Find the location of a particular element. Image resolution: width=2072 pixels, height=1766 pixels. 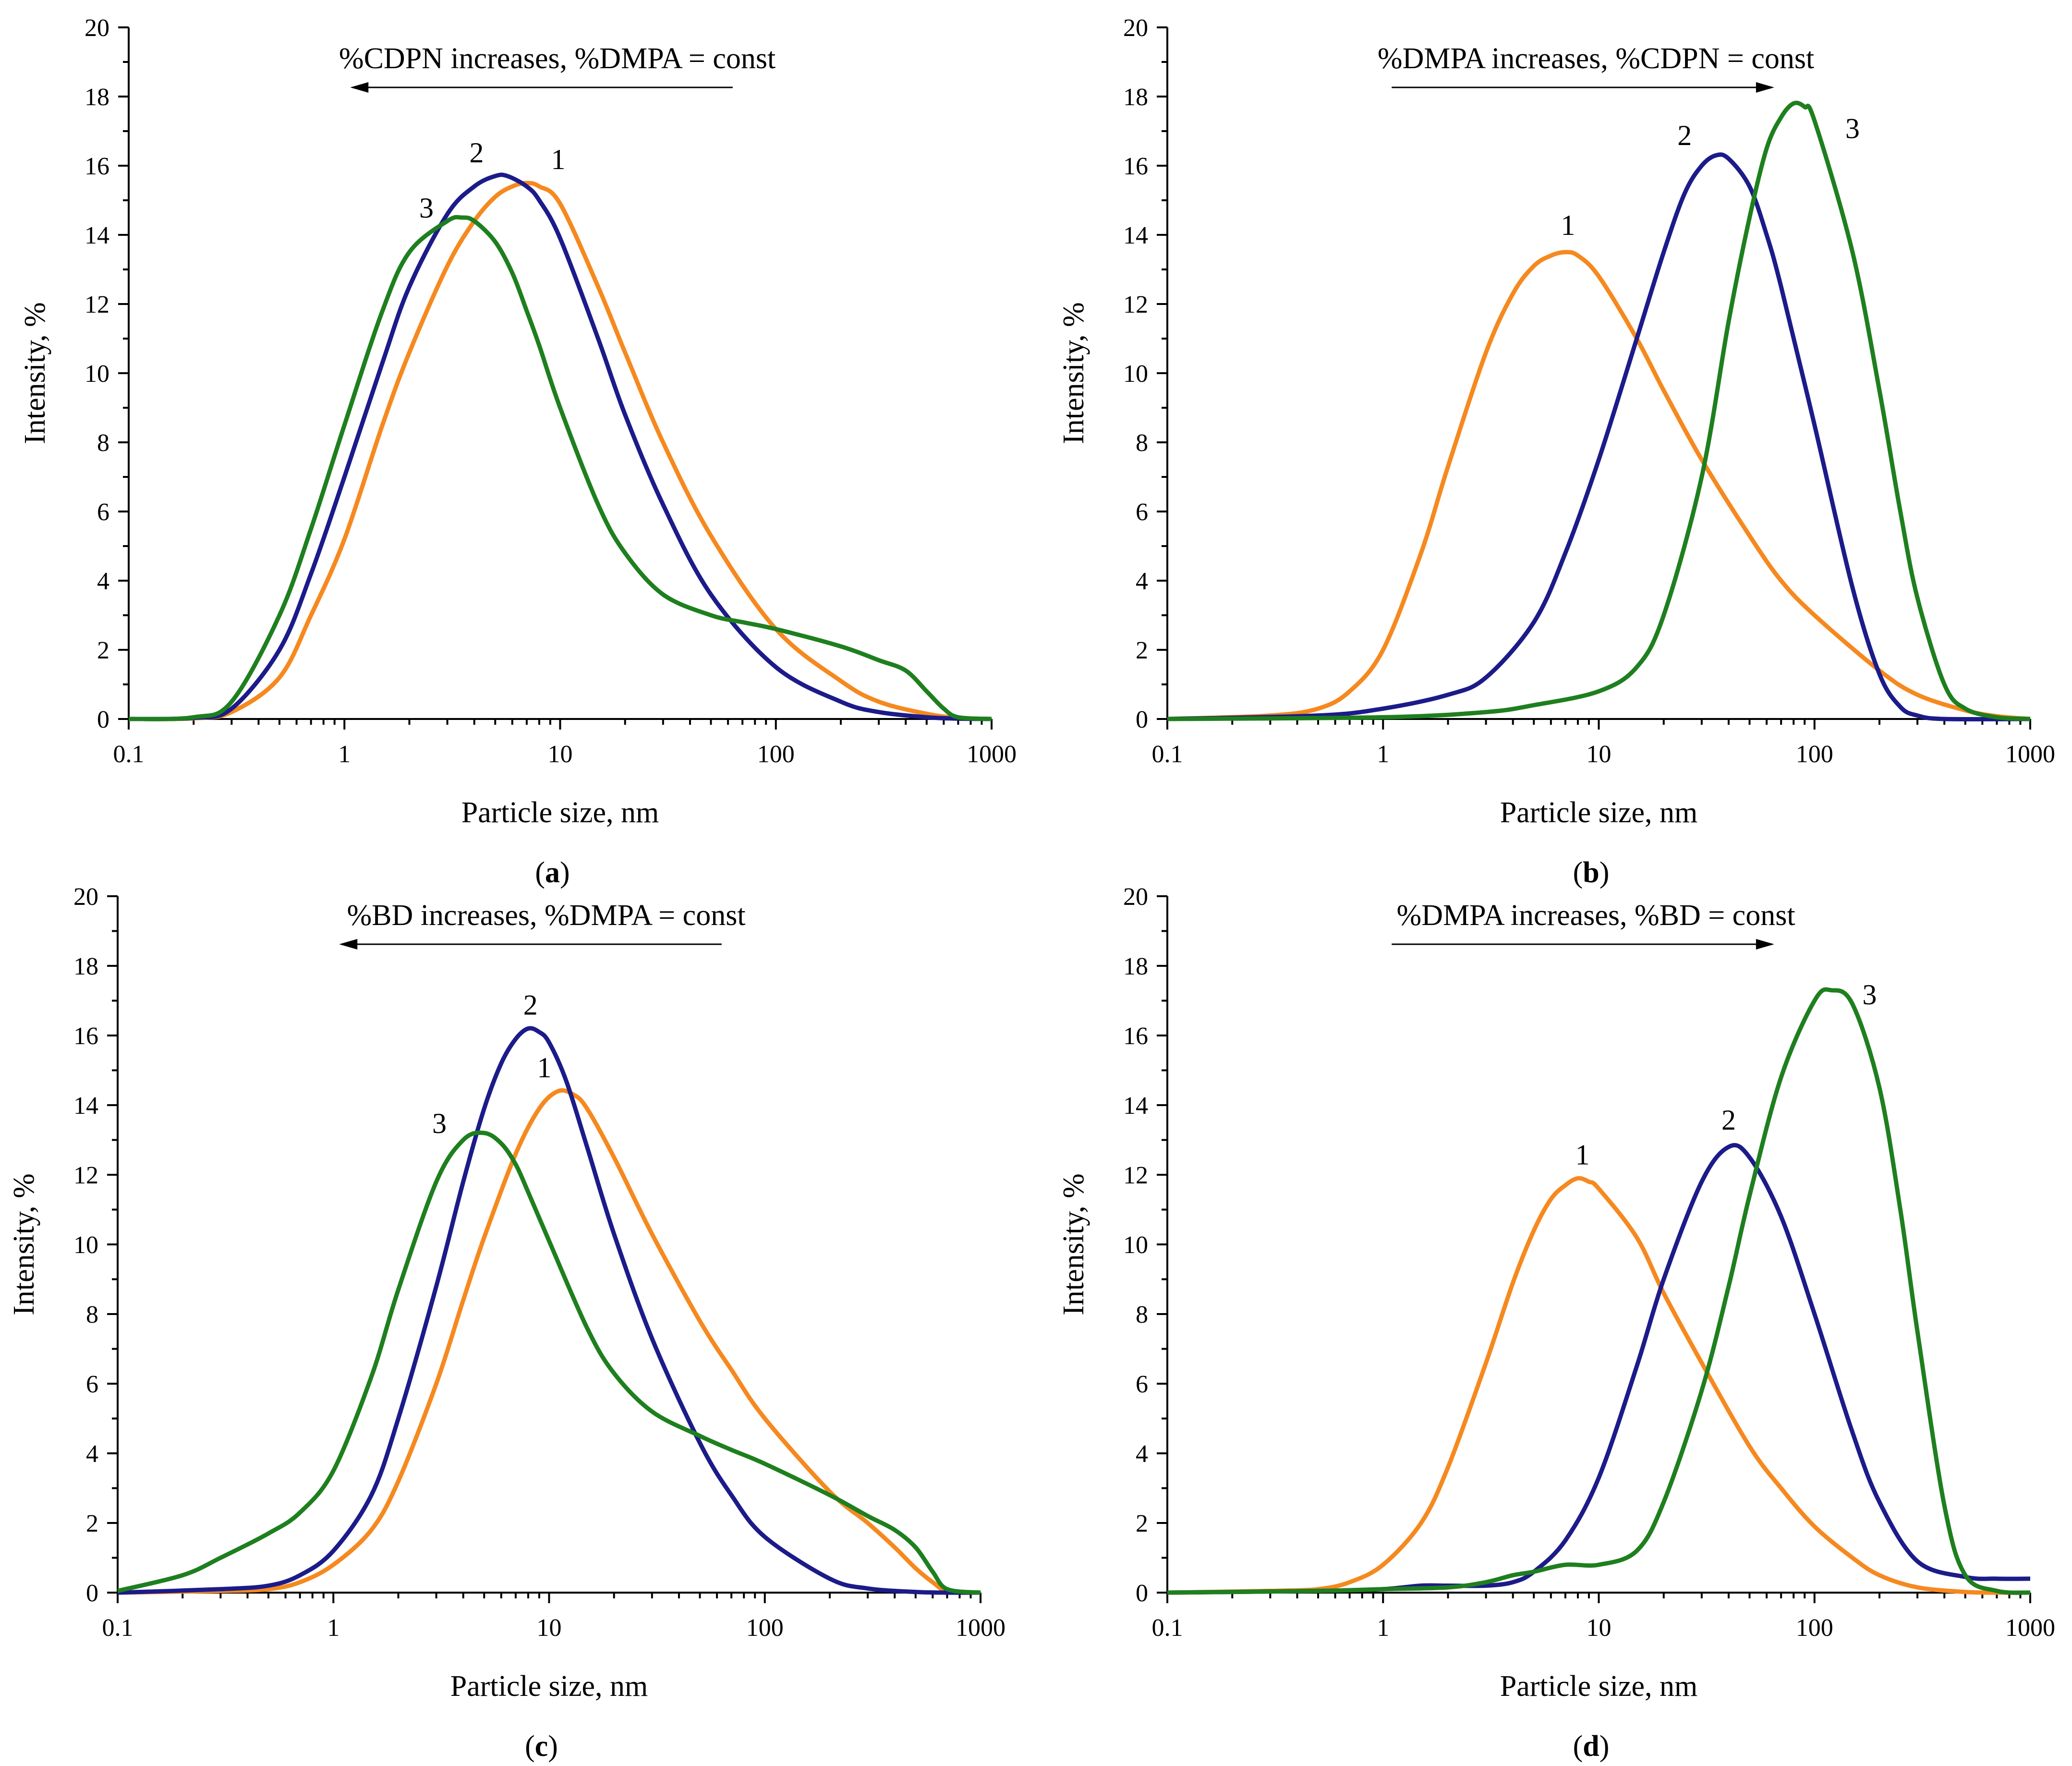

annotation-text: %DMPA increases, %BD = const is located at coordinates (1596, 915).